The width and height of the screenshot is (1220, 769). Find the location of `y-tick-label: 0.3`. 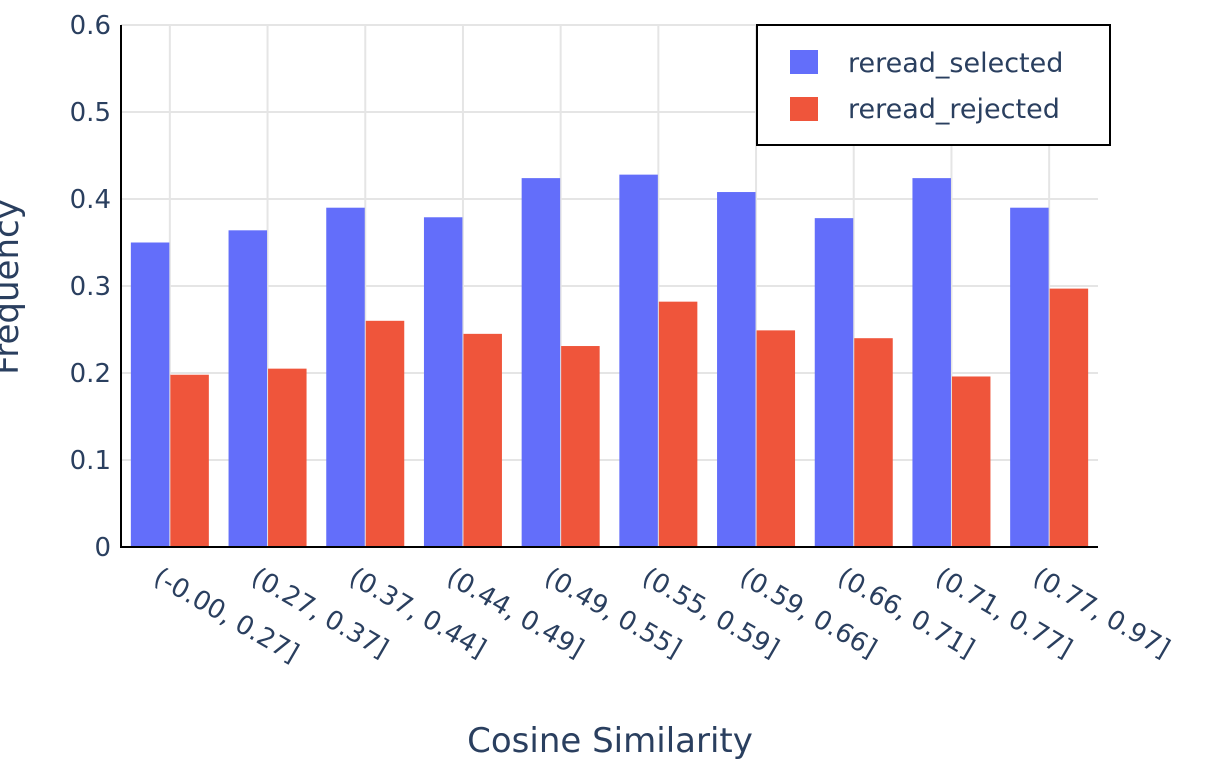

y-tick-label: 0.3 is located at coordinates (90, 287).